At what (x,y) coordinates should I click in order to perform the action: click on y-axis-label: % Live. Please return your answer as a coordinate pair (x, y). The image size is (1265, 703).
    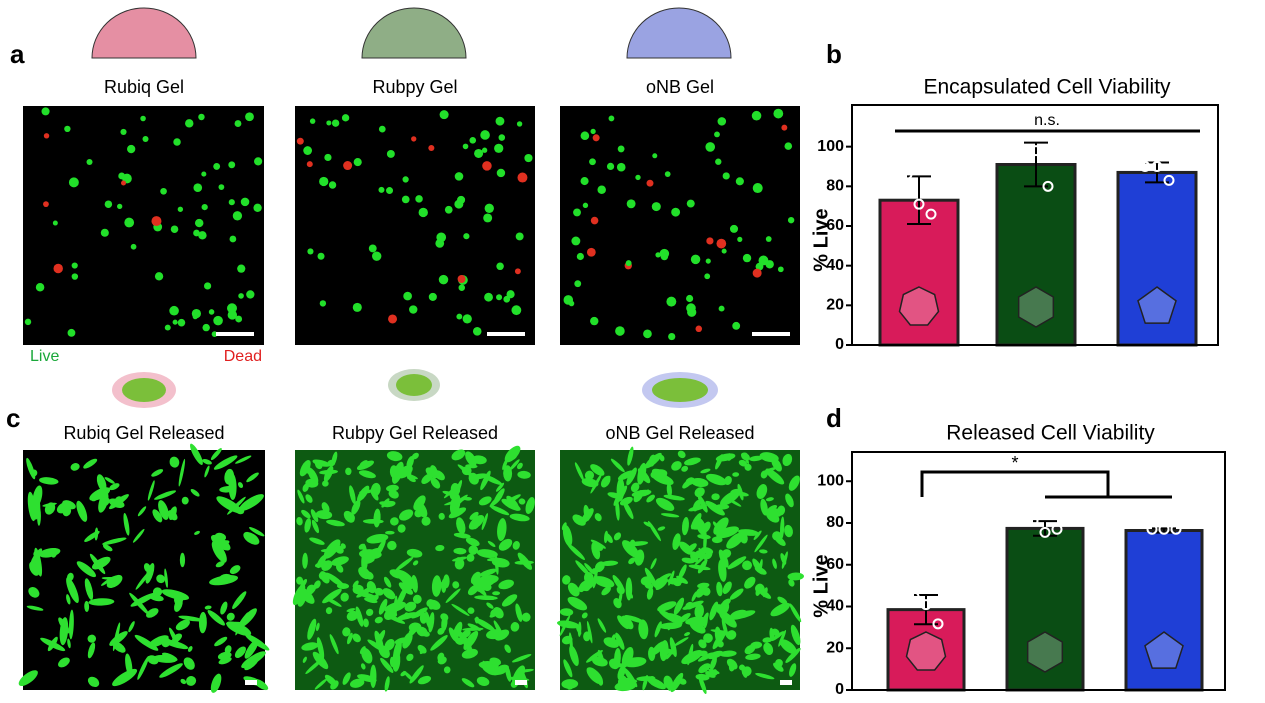
    Looking at the image, I should click on (821, 585).